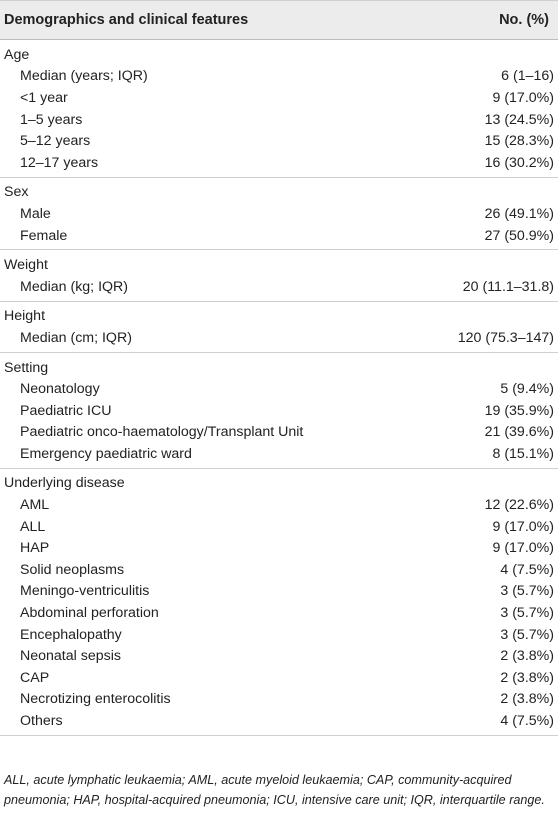  I want to click on row-value: 20 (11.1–31.8), so click(508, 286).